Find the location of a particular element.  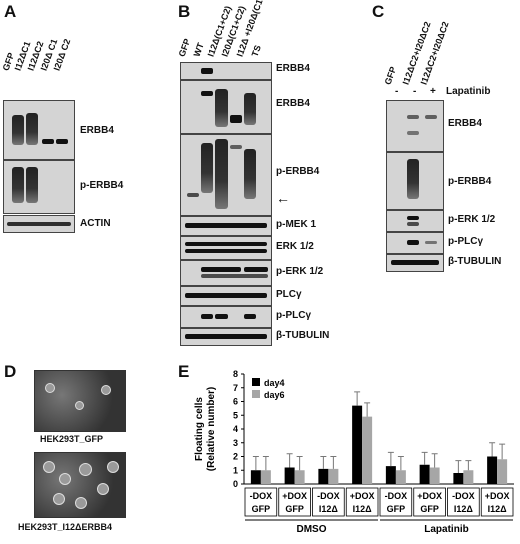

blot-label-a-actin: ACTIN is located at coordinates (95, 223).